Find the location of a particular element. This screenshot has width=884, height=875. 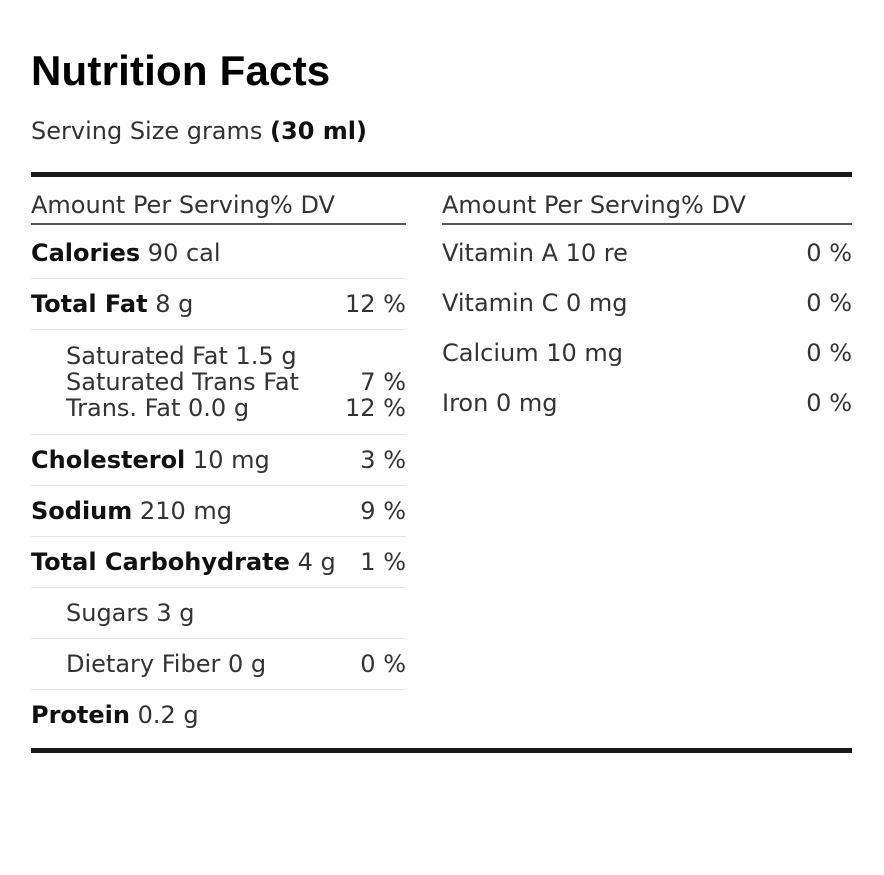

row-vitamin-c: Vitamin C 0 mg 0 % is located at coordinates (647, 303).